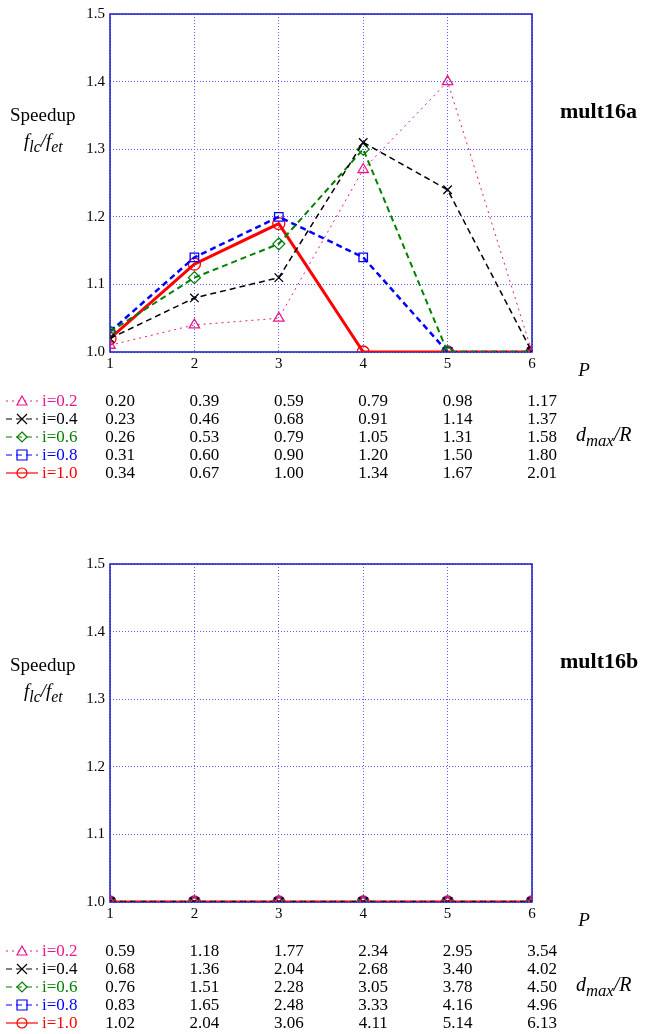 This screenshot has height=1034, width=668. I want to click on text: 0.46, so click(204, 418).